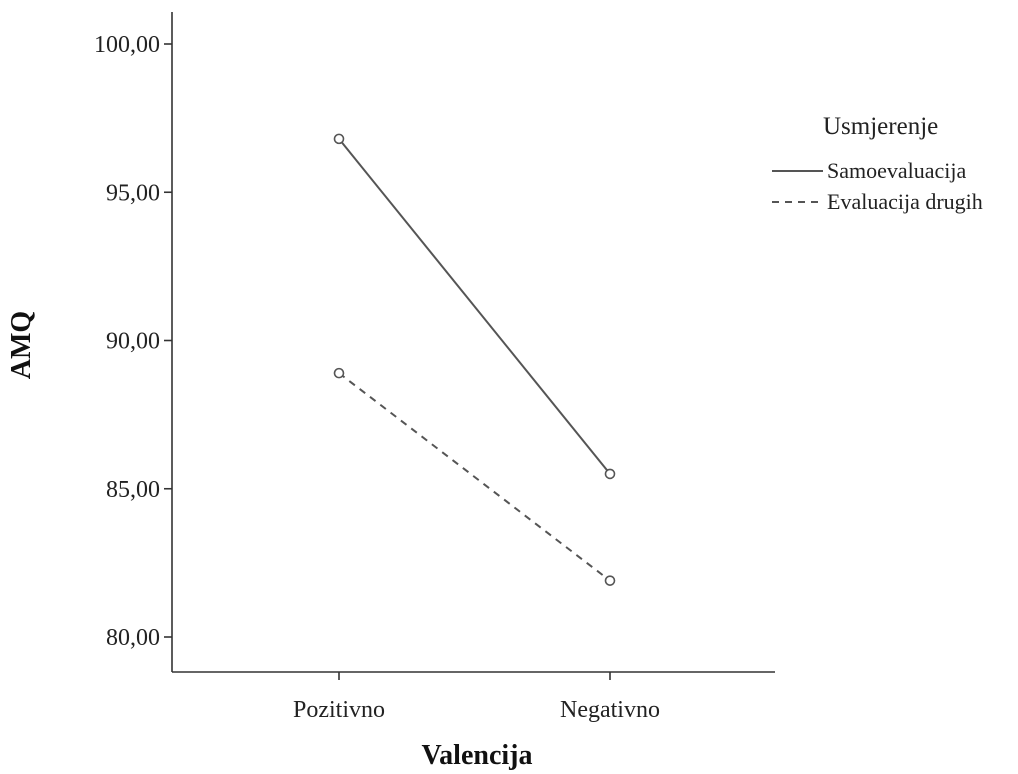 Image resolution: width=1018 pixels, height=774 pixels. What do you see at coordinates (477, 755) in the screenshot?
I see `x-axis-title: Valencija` at bounding box center [477, 755].